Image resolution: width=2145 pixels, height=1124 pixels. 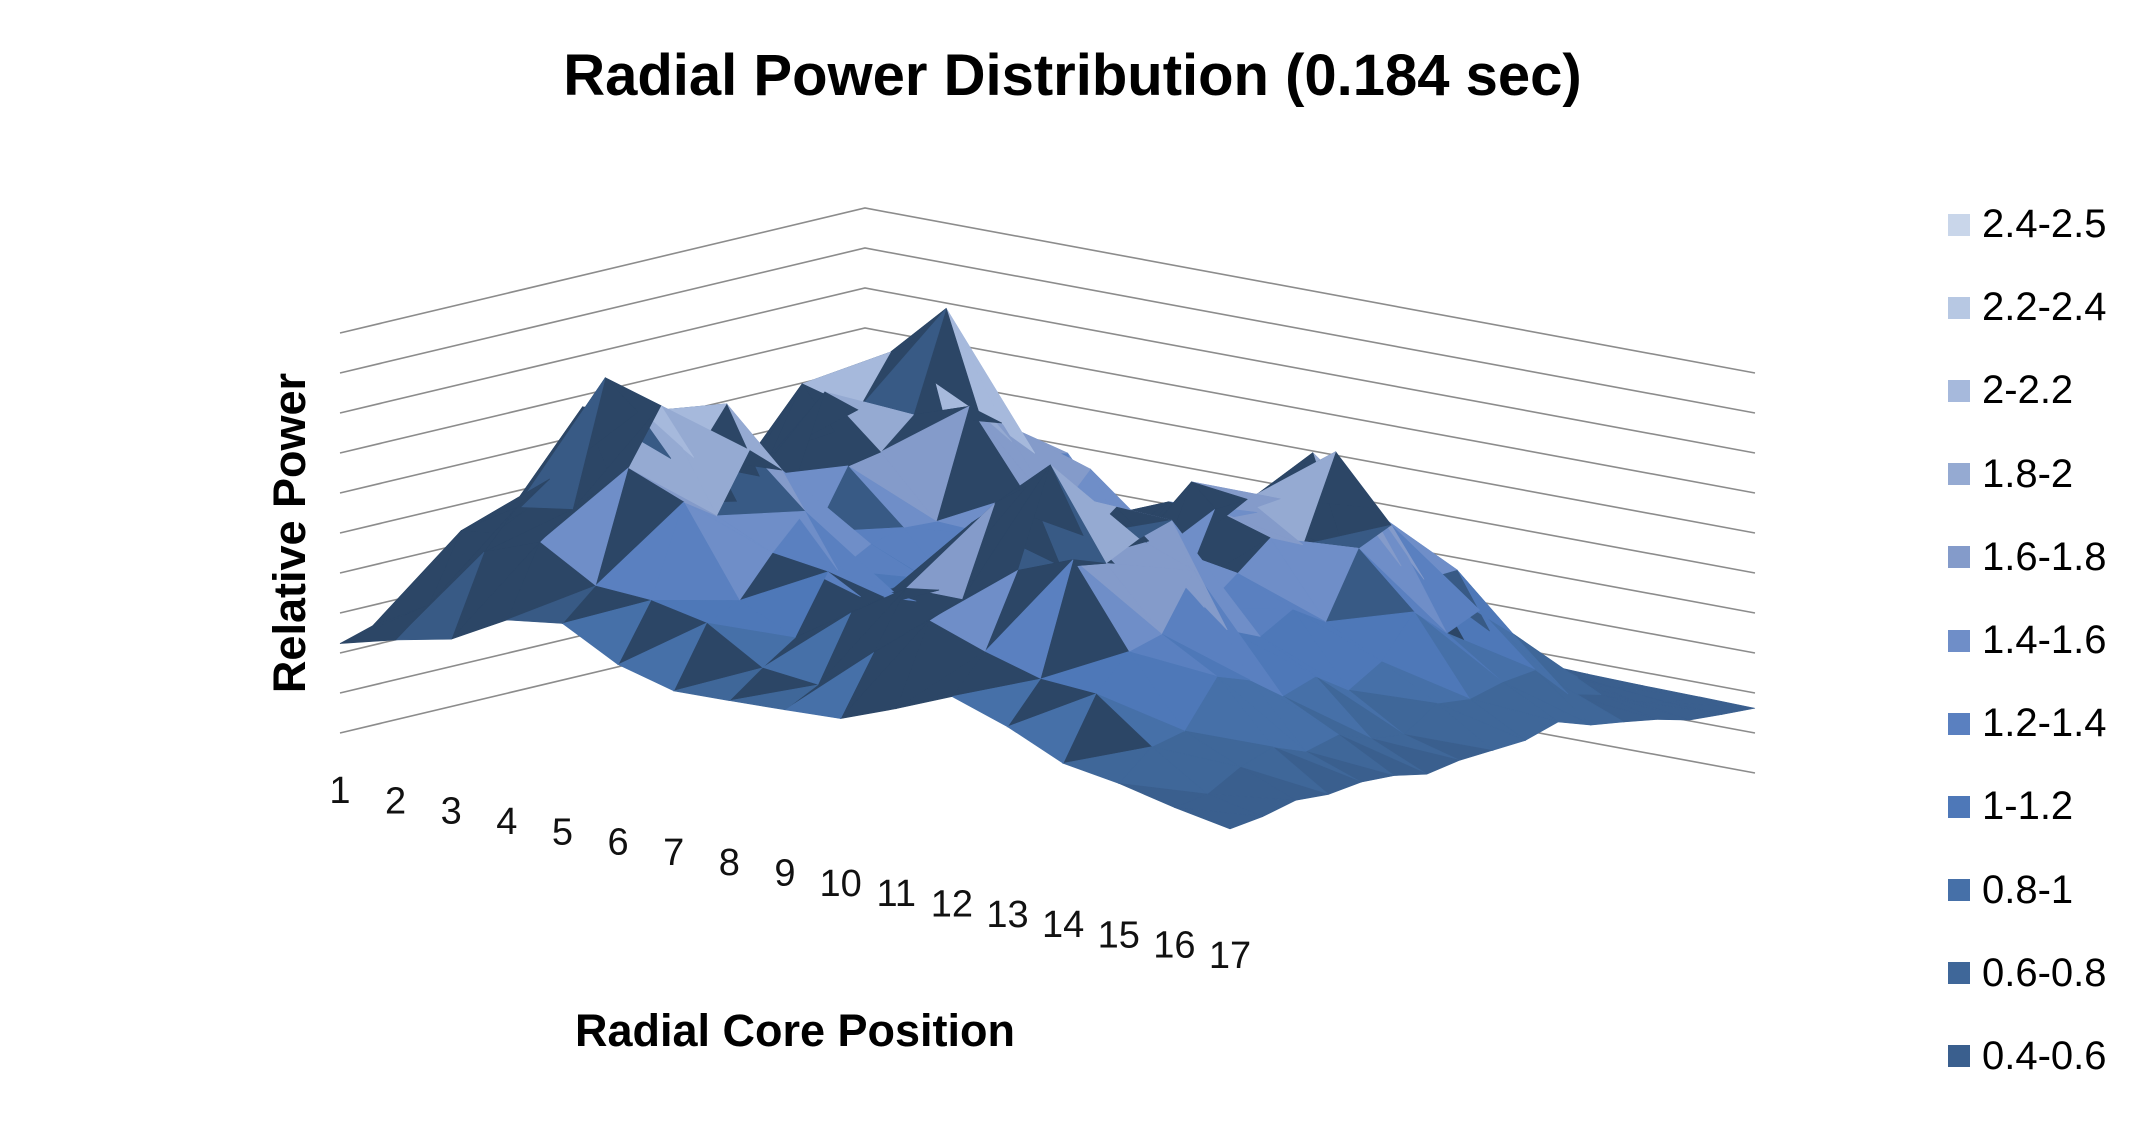 I want to click on x-tick-label: 4, so click(x=506, y=822).